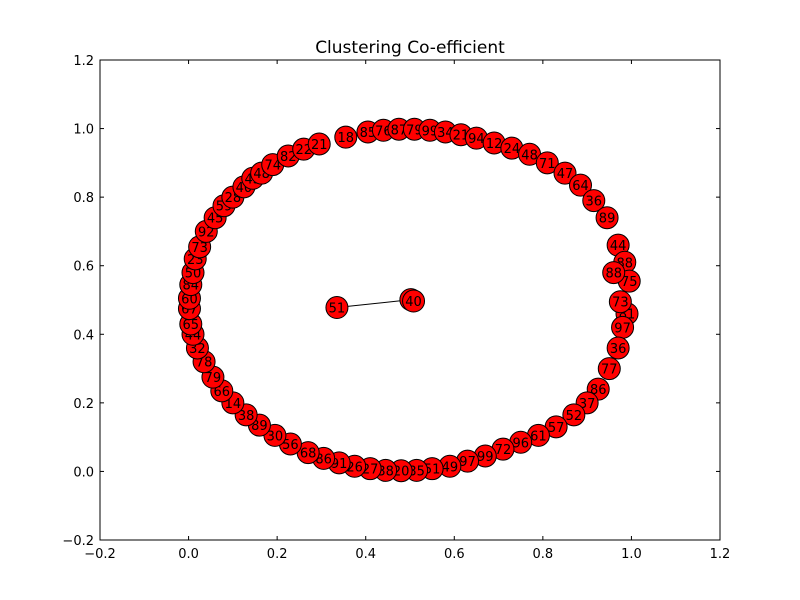 Image resolution: width=800 pixels, height=600 pixels. I want to click on graph-node: 71, so click(547, 163).